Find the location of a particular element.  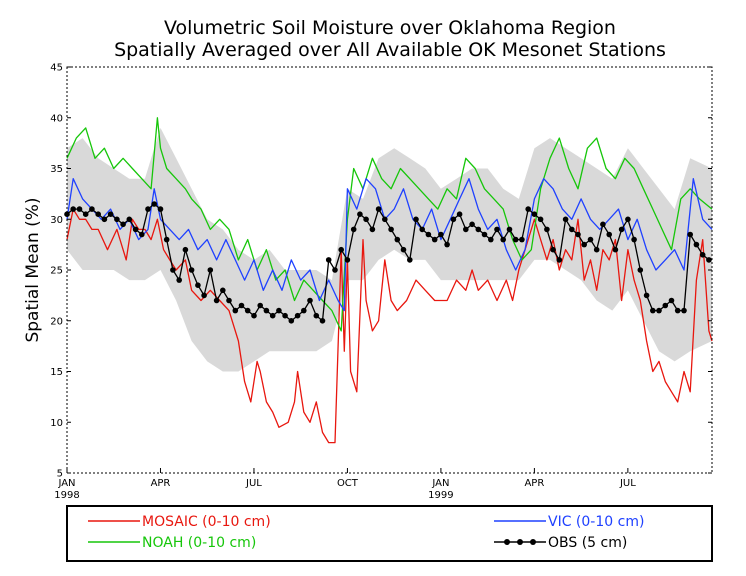

legend-label-vic: VIC (0-10 cm) is located at coordinates (596, 522).